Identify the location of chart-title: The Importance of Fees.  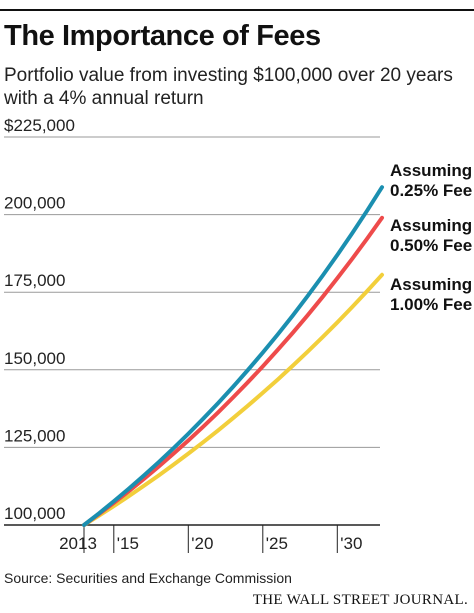
(162, 36).